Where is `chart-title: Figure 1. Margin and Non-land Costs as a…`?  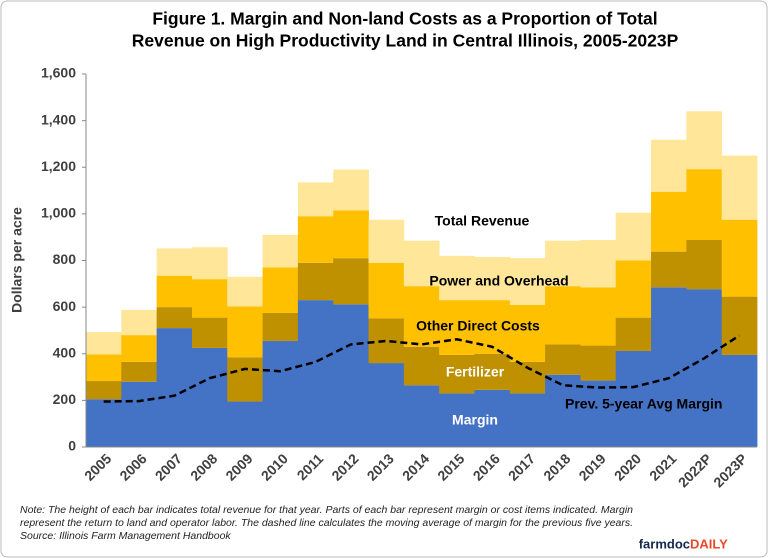 chart-title: Figure 1. Margin and Non-land Costs as a… is located at coordinates (404, 19).